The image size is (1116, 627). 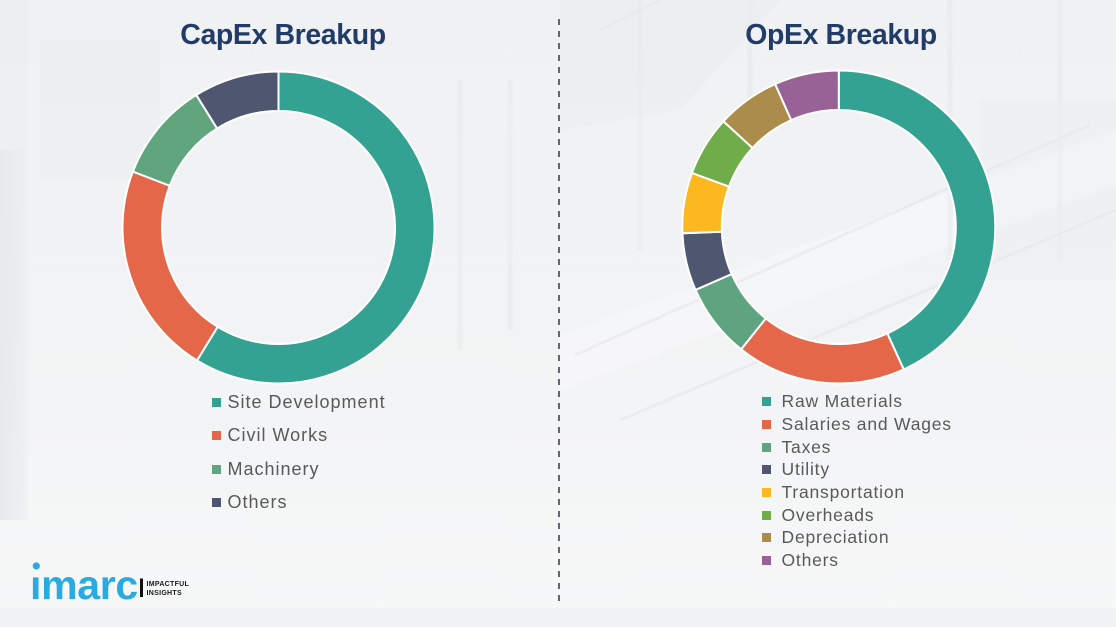 What do you see at coordinates (84, 585) in the screenshot?
I see `svg-text: ımarc` at bounding box center [84, 585].